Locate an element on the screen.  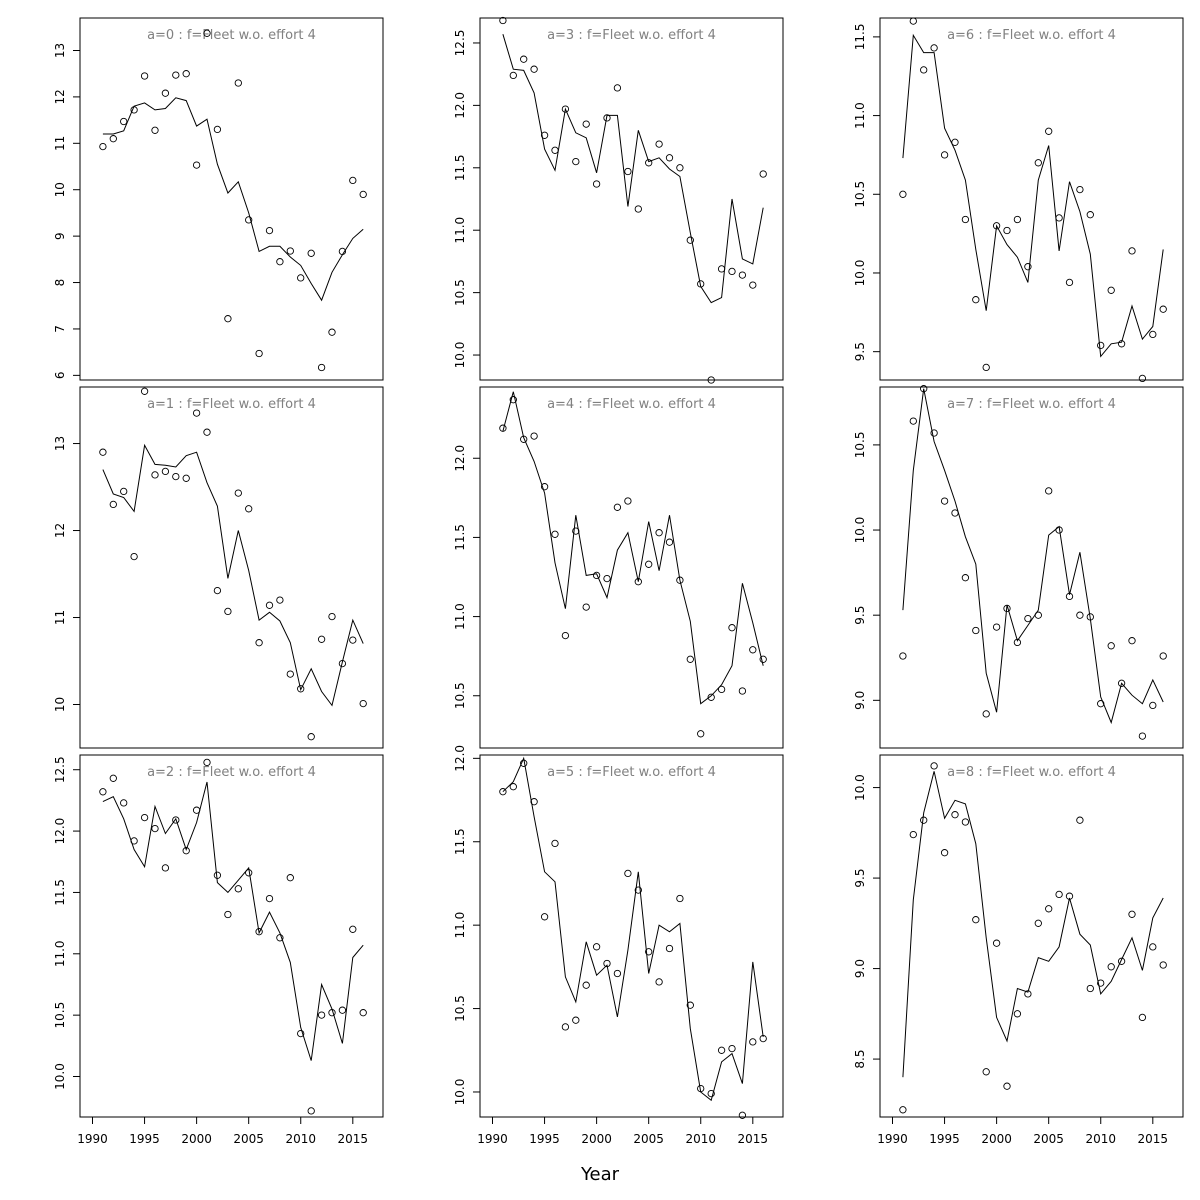
y-tick-label: 12.5 is located at coordinates (60, 769).